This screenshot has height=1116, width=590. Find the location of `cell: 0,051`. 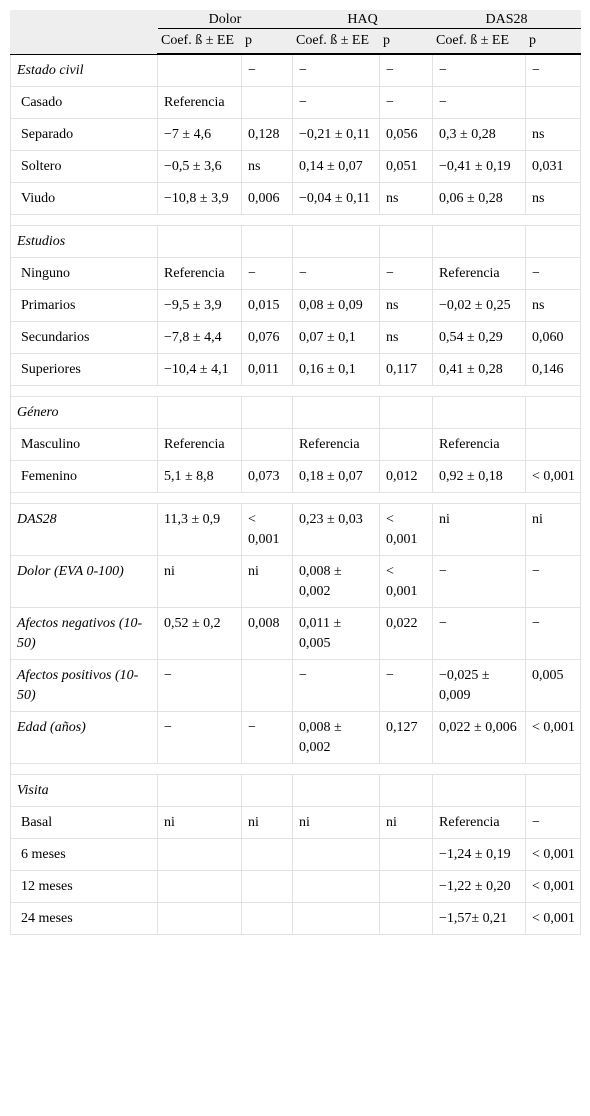

cell: 0,051 is located at coordinates (406, 166).